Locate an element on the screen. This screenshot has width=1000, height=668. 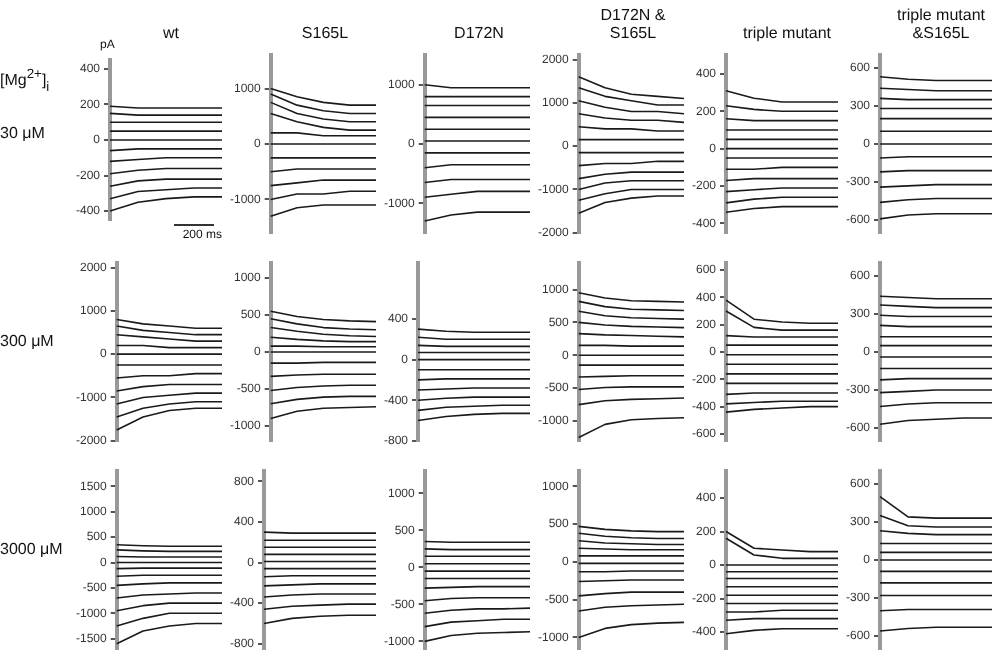
chart-title: D172N & S165L is located at coordinates (633, 24).